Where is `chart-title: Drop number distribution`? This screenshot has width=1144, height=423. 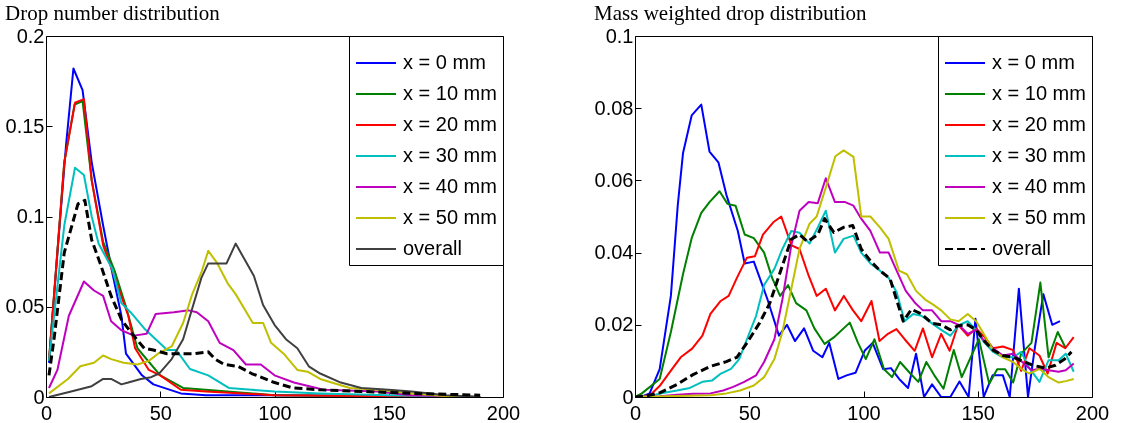 chart-title: Drop number distribution is located at coordinates (113, 13).